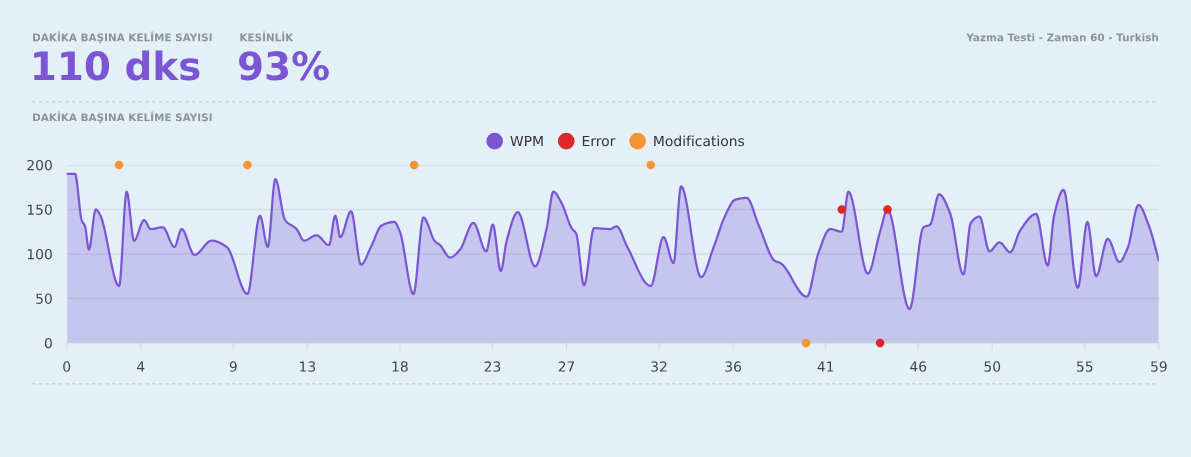 The width and height of the screenshot is (1191, 457). Describe the element at coordinates (117, 65) in the screenshot. I see `text: 110 dks` at that location.